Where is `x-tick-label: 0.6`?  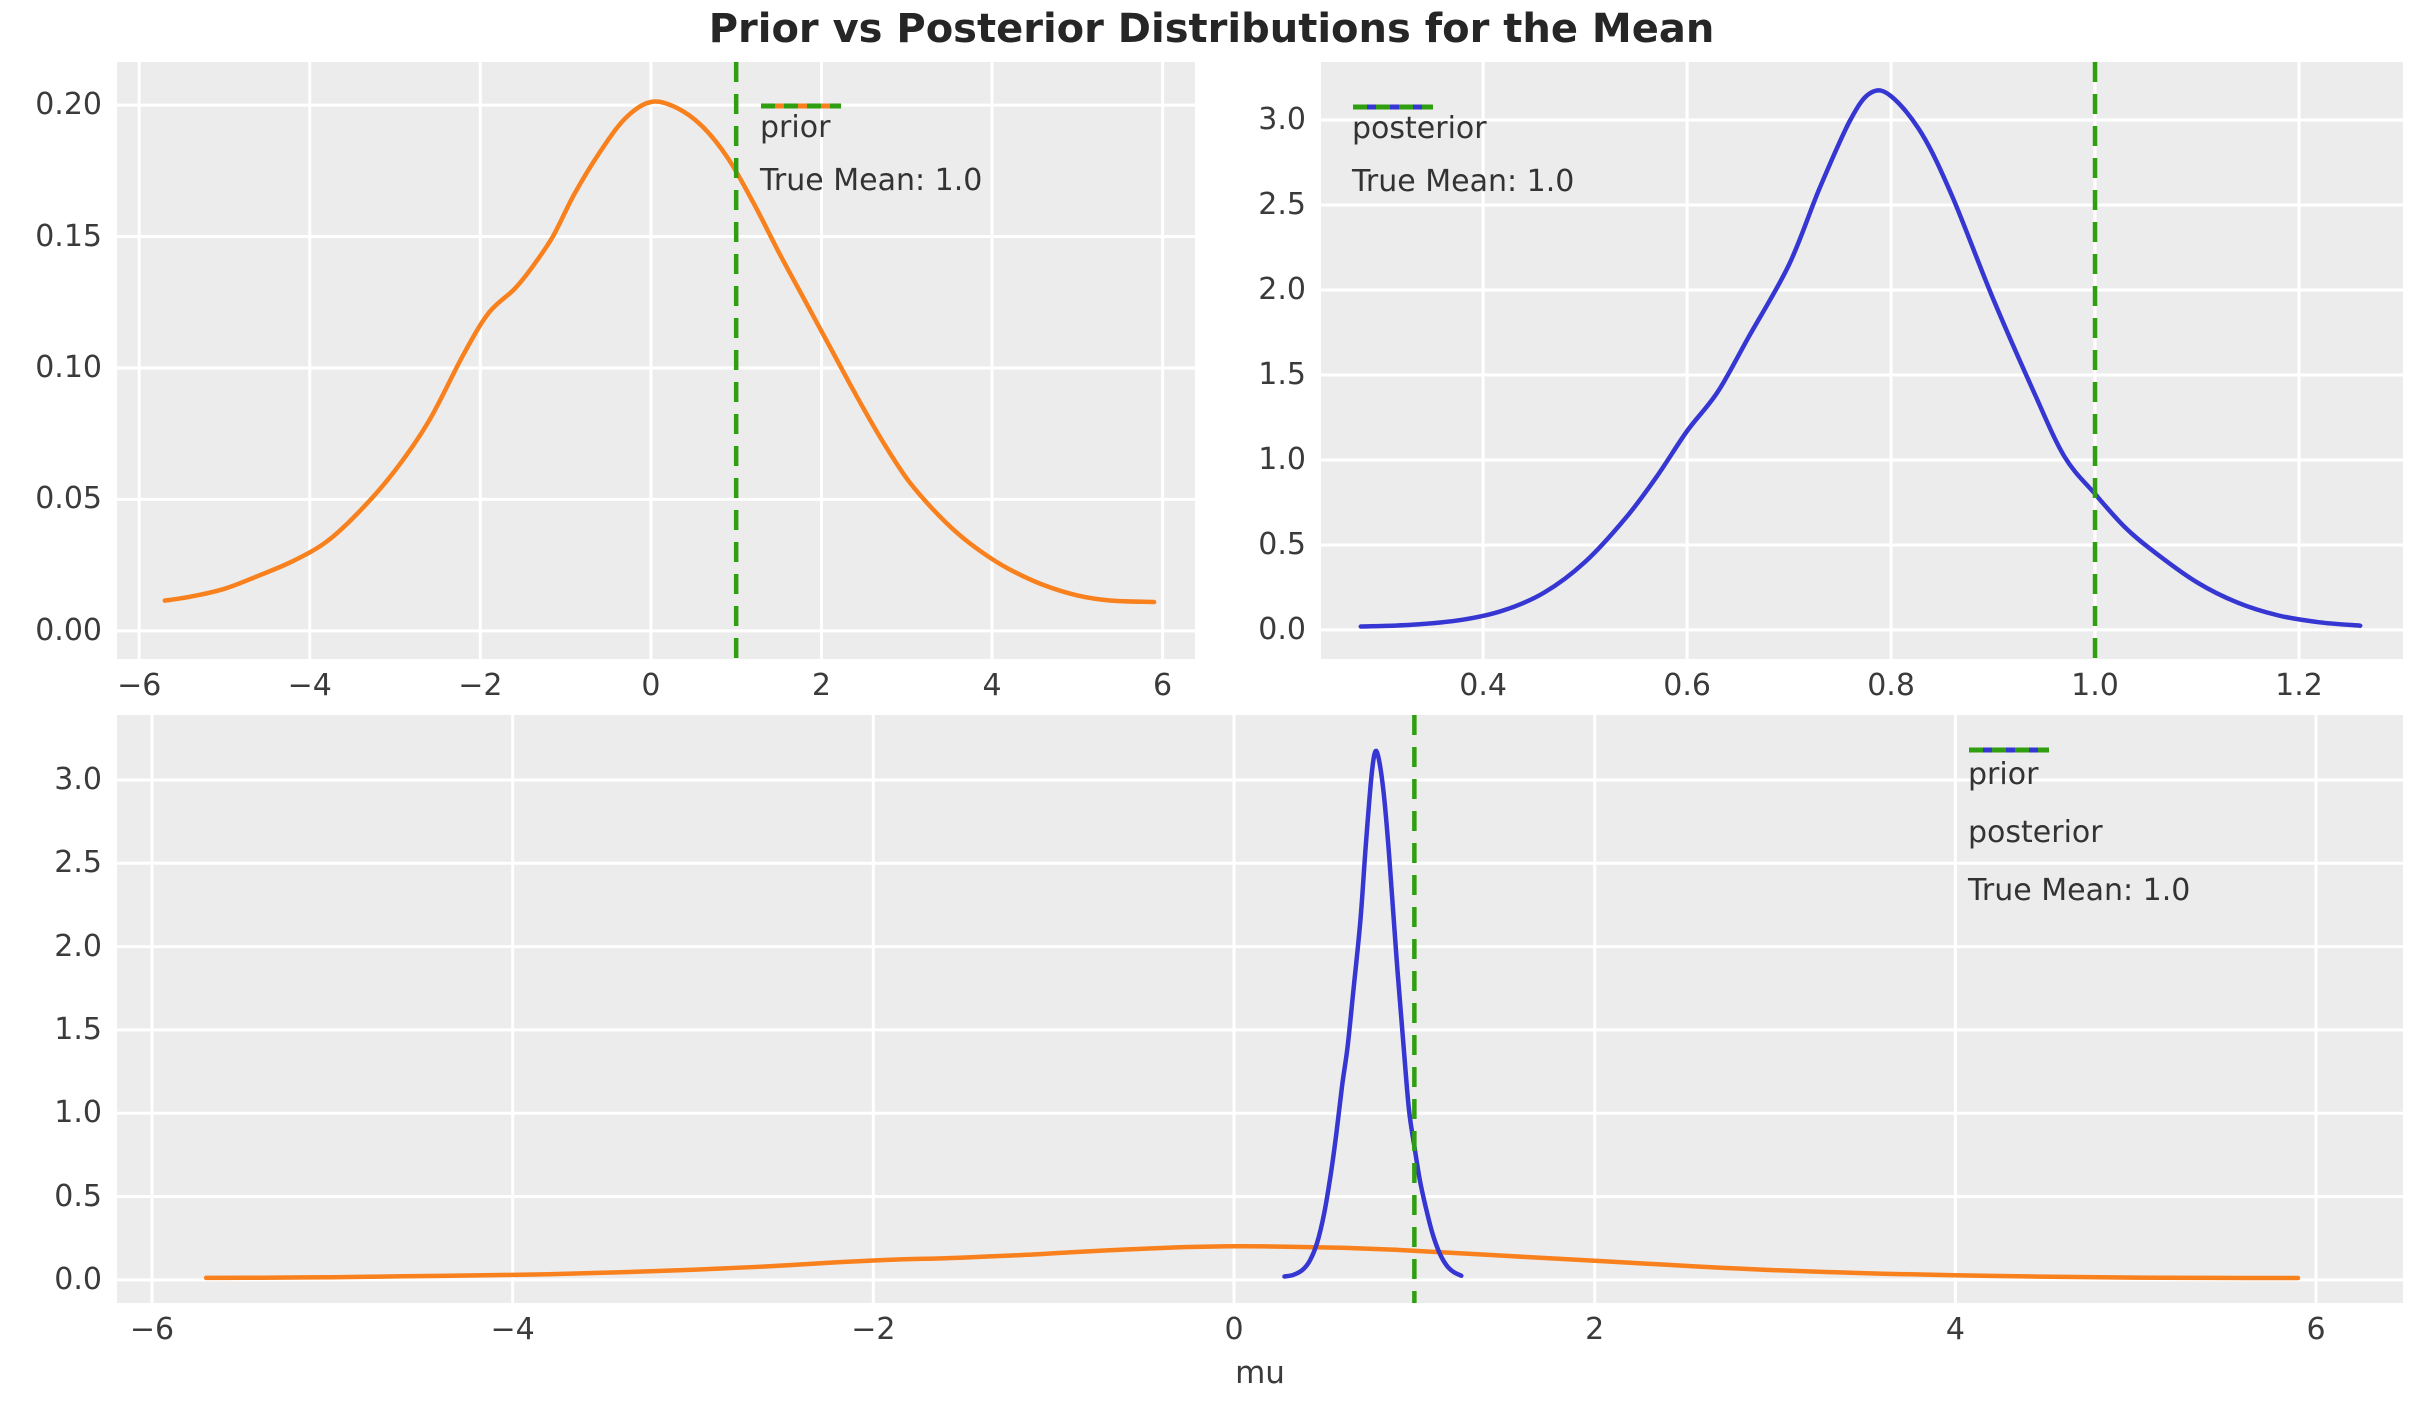
x-tick-label: 0.6 is located at coordinates (1687, 685).